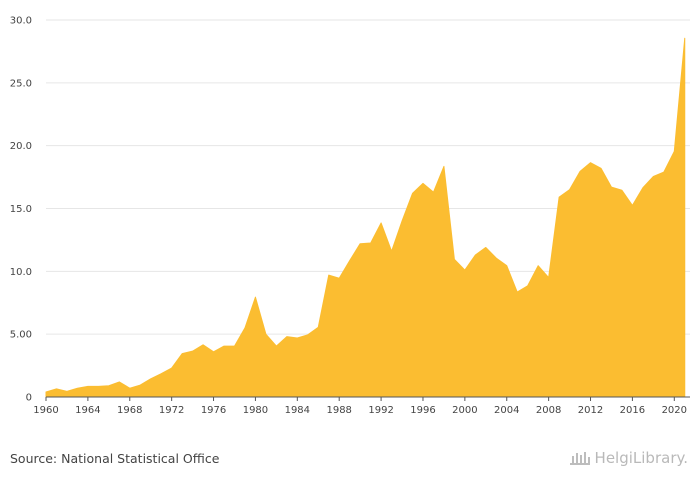 The image size is (700, 483). Describe the element at coordinates (464, 410) in the screenshot. I see `x-tick-label: 2000` at that location.